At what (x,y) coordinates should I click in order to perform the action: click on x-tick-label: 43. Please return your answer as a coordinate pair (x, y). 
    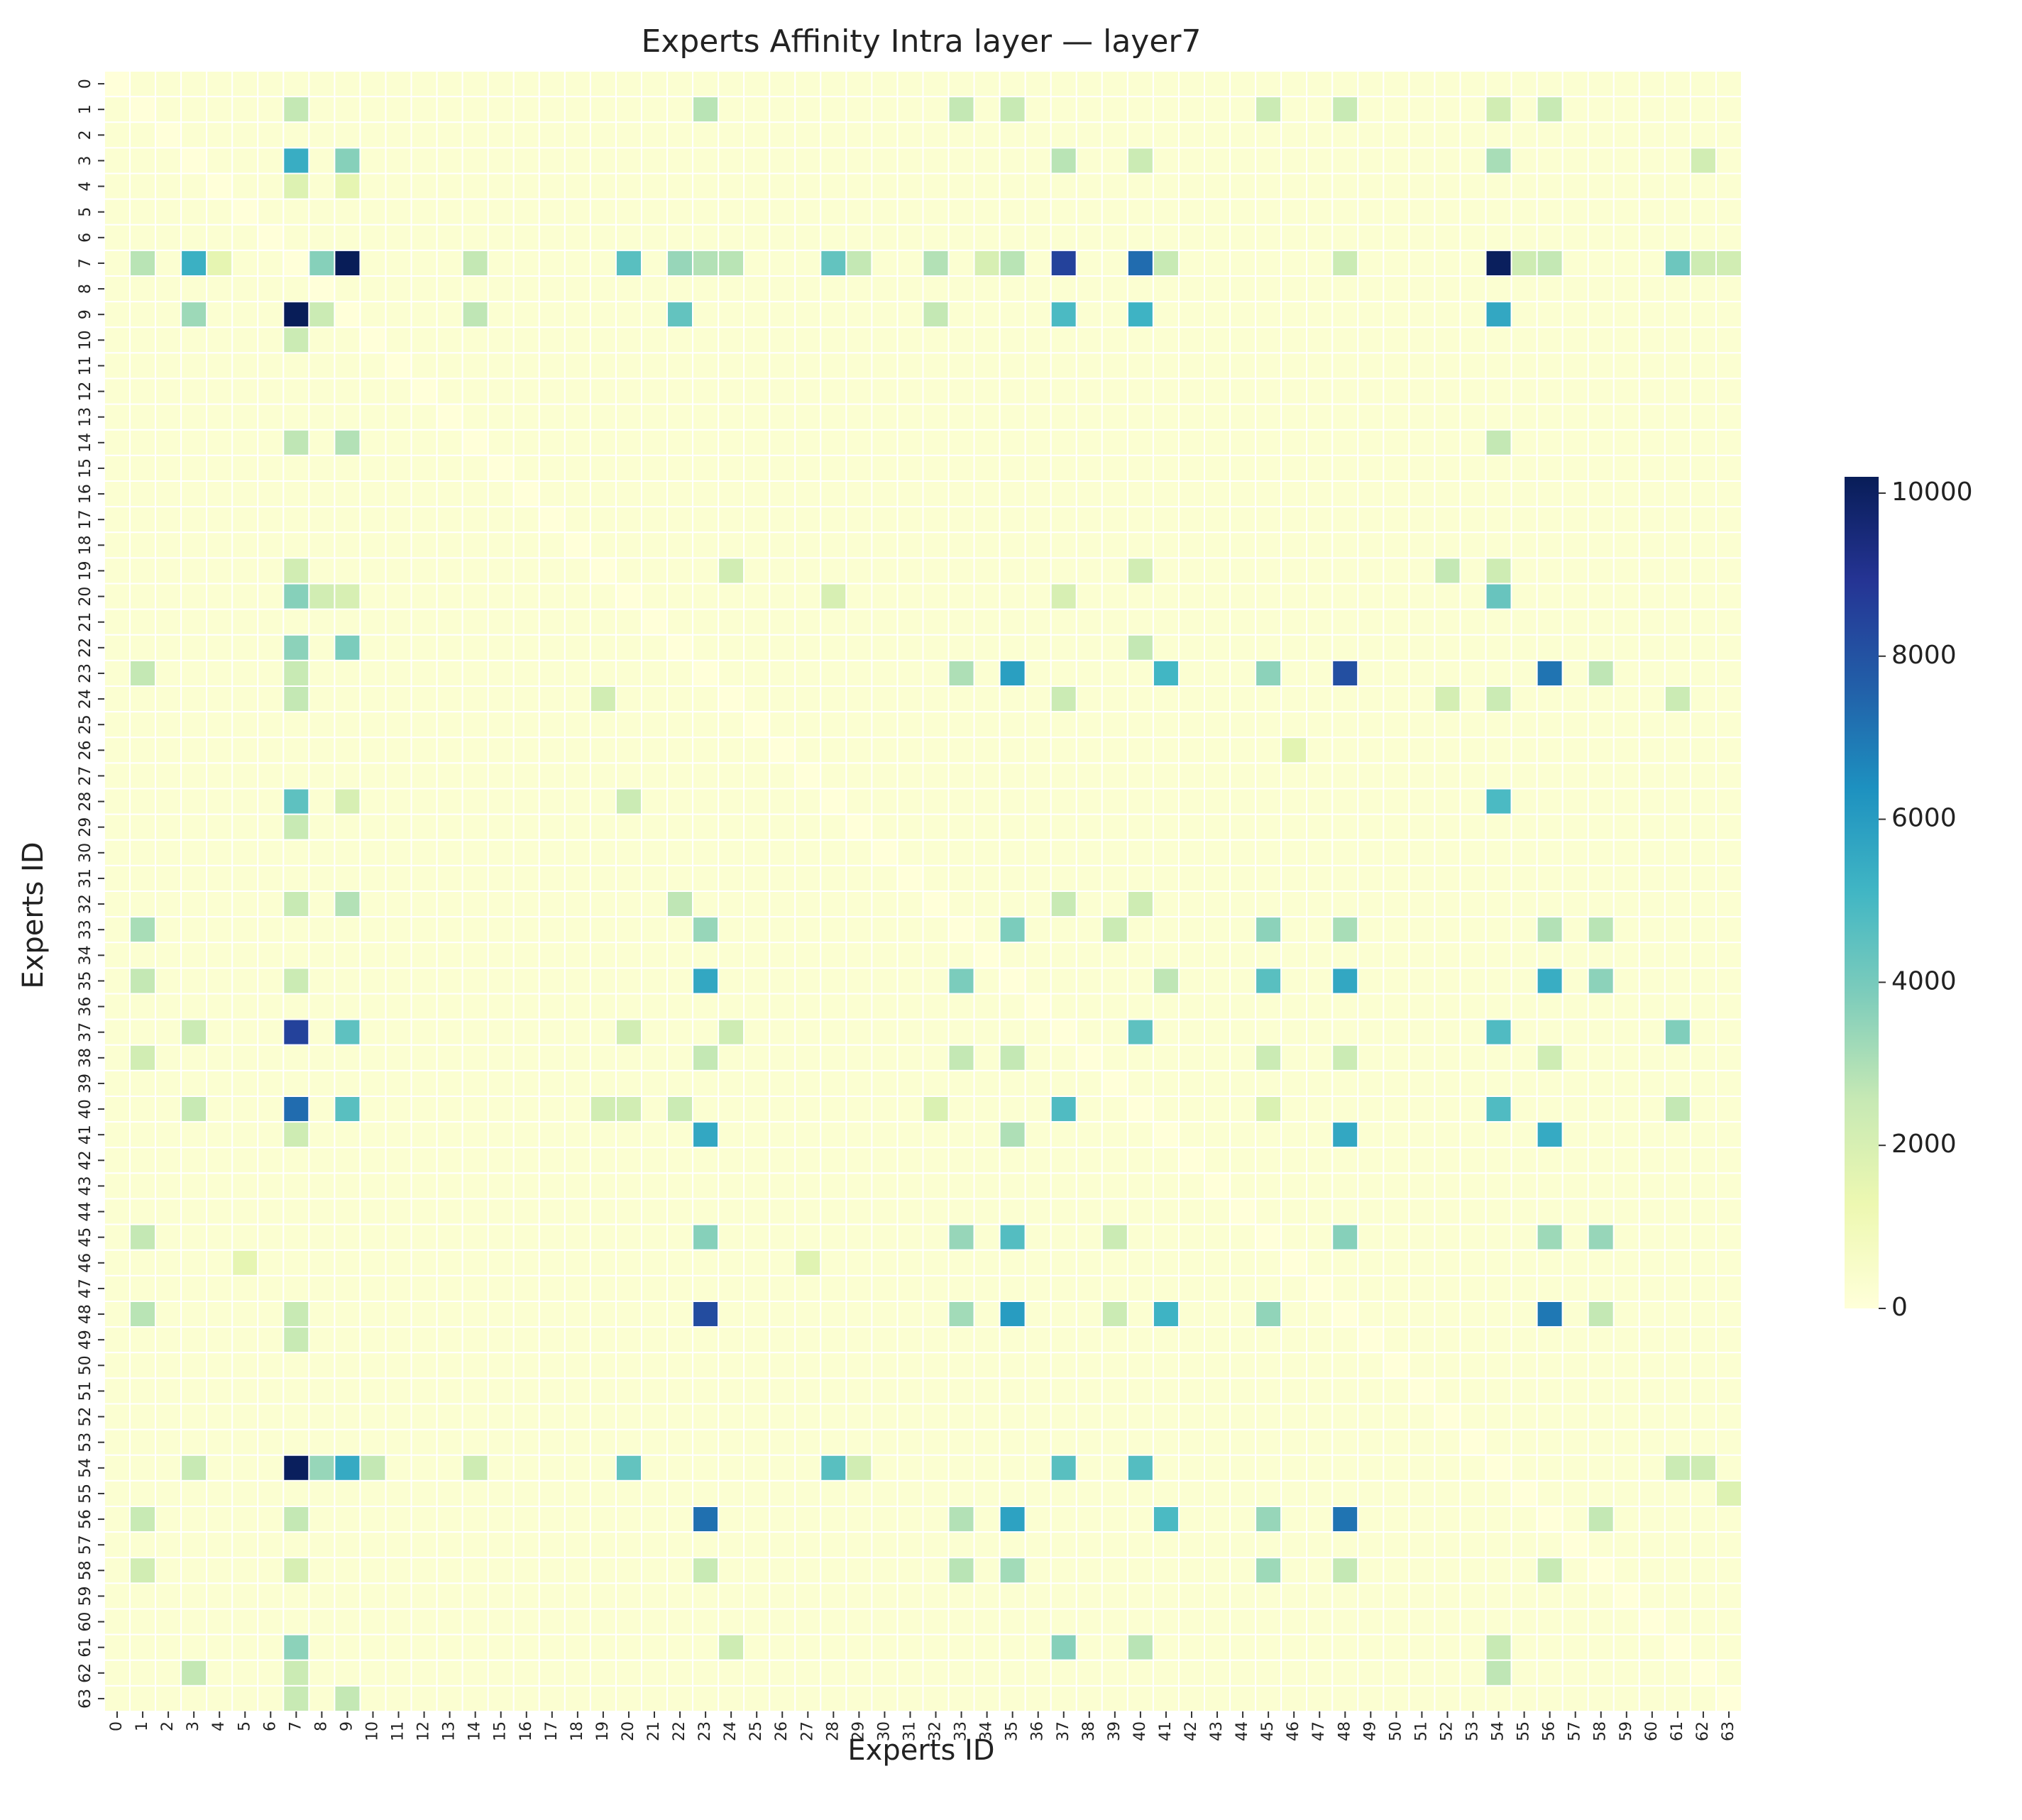
    Looking at the image, I should click on (1217, 1731).